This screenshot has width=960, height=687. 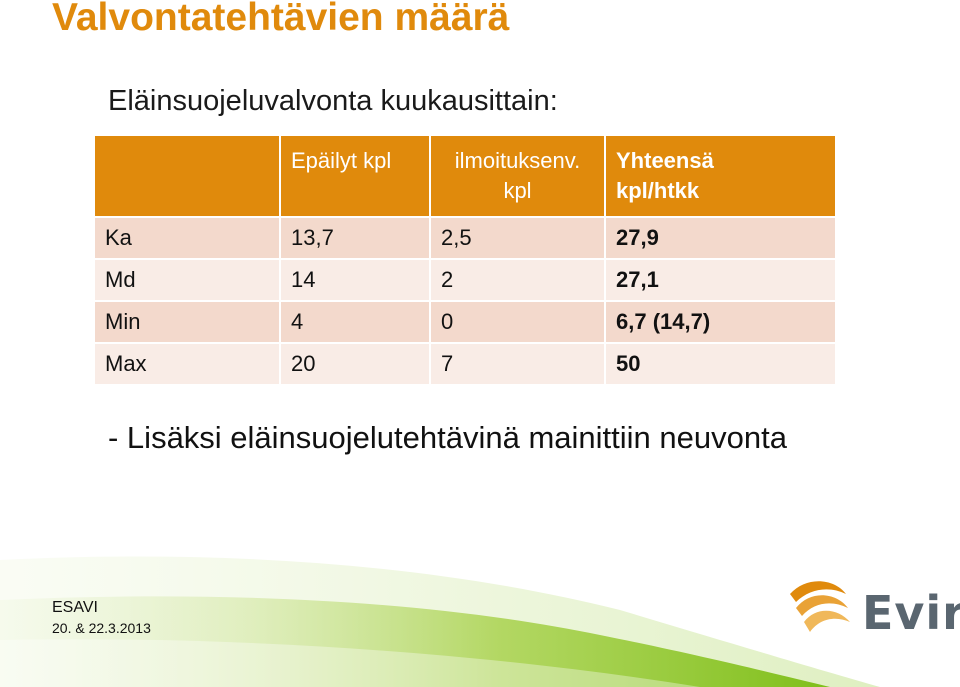 What do you see at coordinates (721, 322) in the screenshot?
I see `cell-yhteensa: 6,7 (14,7)` at bounding box center [721, 322].